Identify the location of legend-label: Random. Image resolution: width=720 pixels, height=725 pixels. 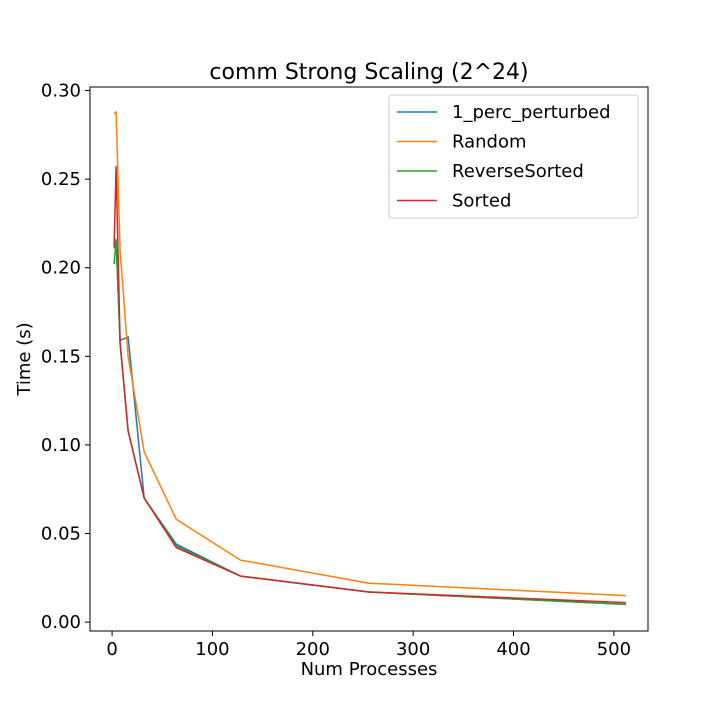
(489, 142).